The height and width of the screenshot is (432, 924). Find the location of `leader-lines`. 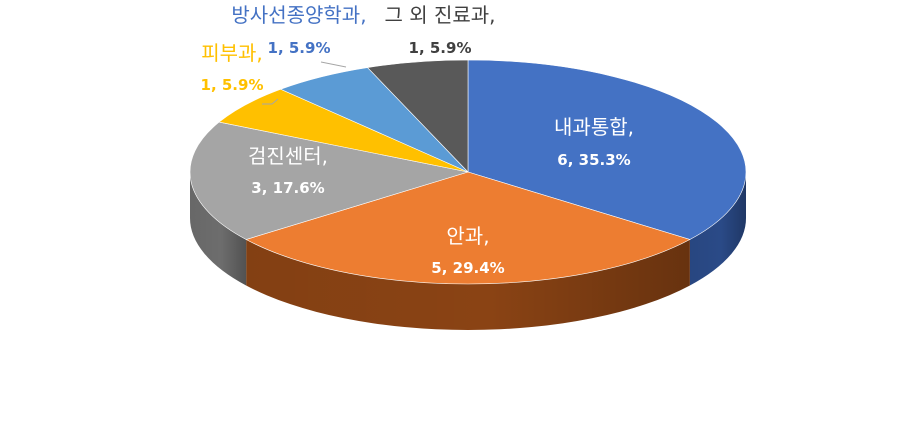

leader-lines is located at coordinates (304, 83).